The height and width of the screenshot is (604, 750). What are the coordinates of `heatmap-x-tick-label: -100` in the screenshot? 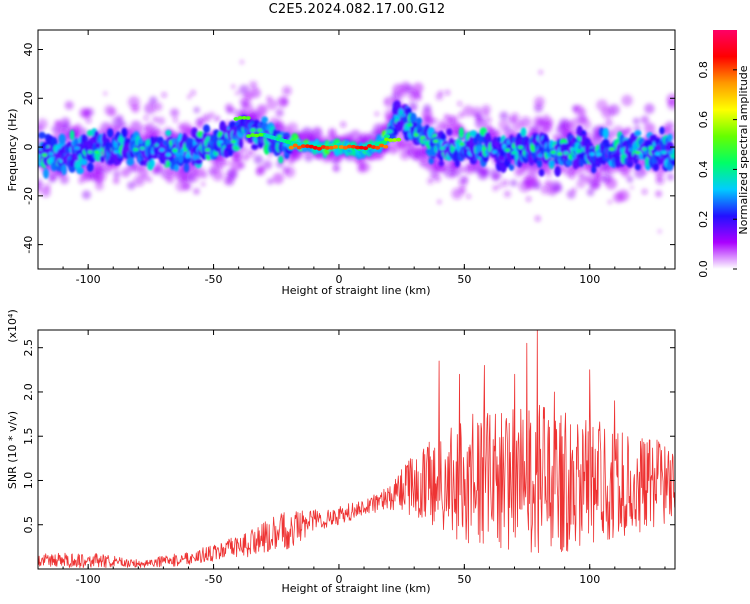 It's located at (88, 279).